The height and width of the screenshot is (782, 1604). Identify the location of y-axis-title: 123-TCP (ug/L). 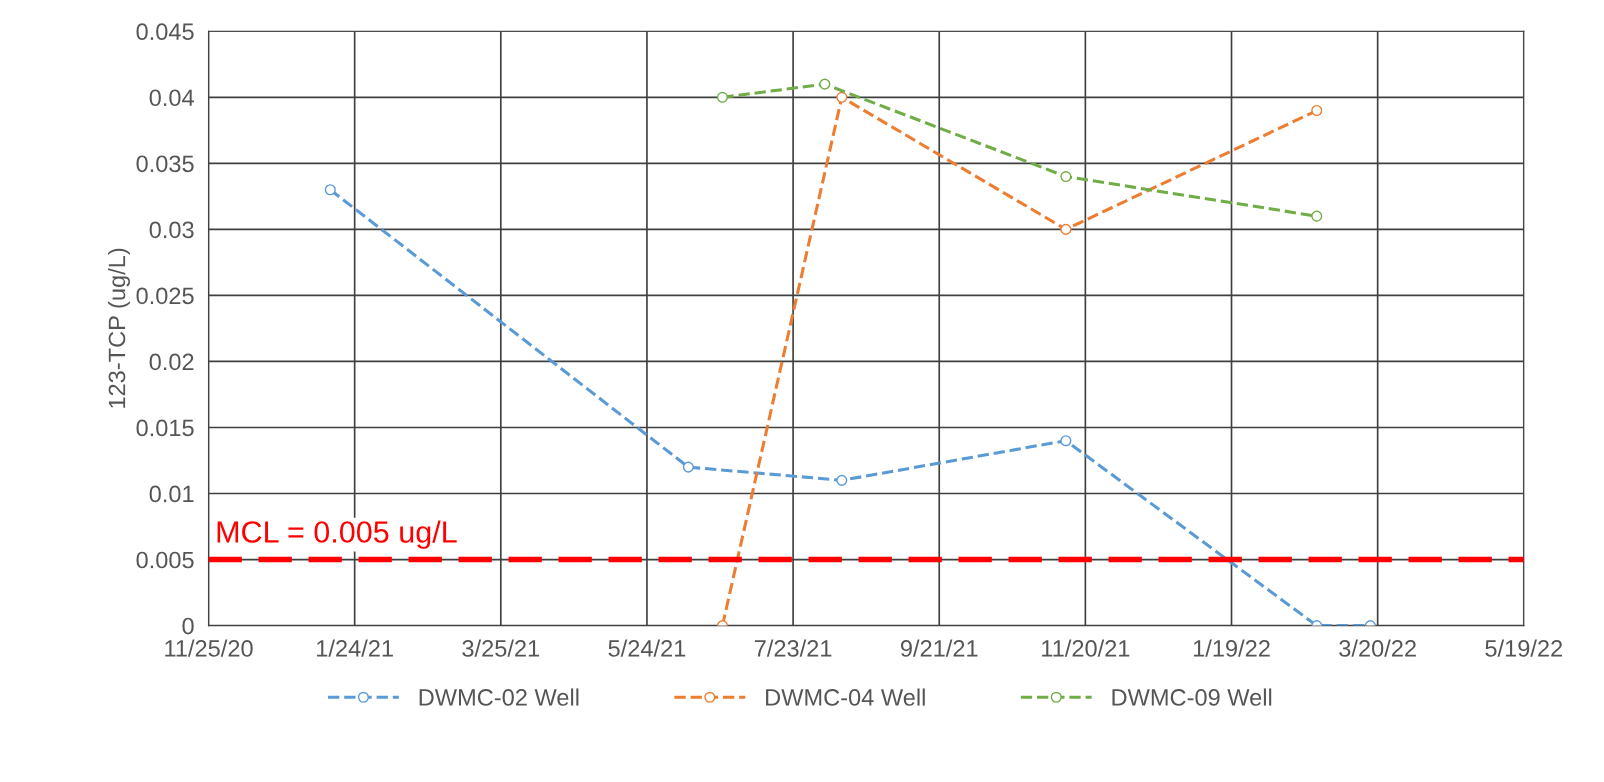
(118, 328).